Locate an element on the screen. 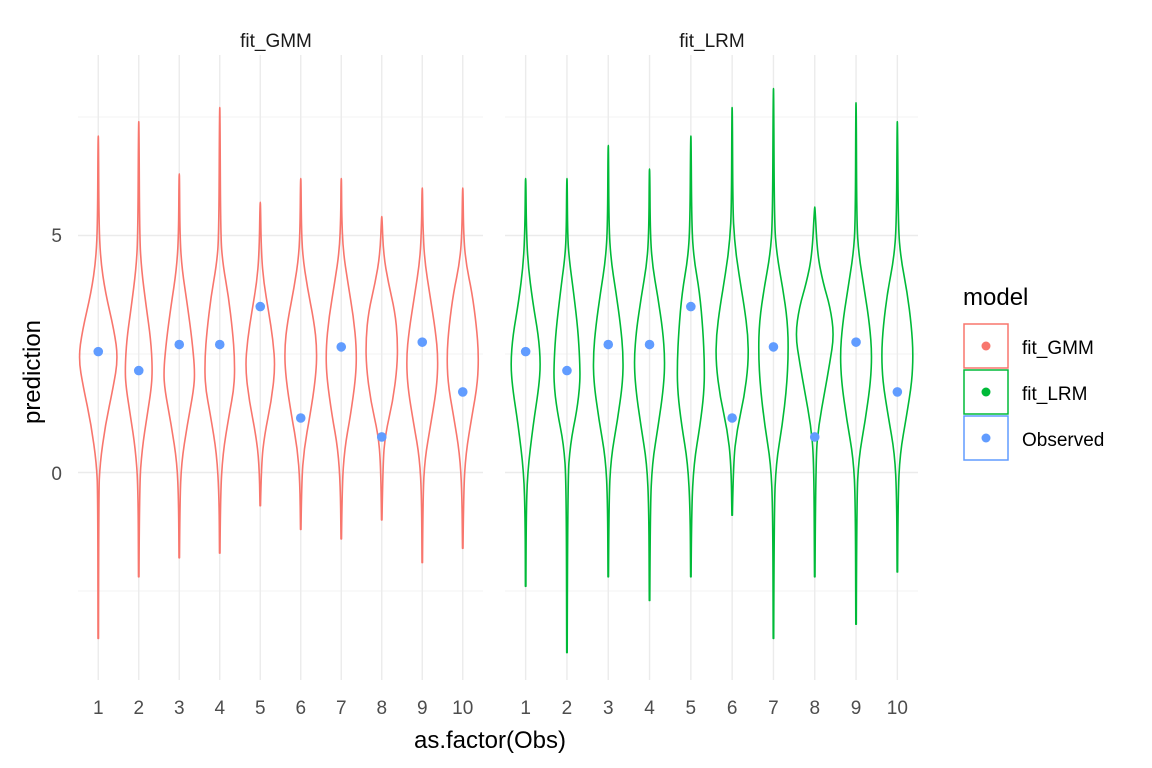  legend-label-fit-gmm: fit_GMM is located at coordinates (1058, 348).